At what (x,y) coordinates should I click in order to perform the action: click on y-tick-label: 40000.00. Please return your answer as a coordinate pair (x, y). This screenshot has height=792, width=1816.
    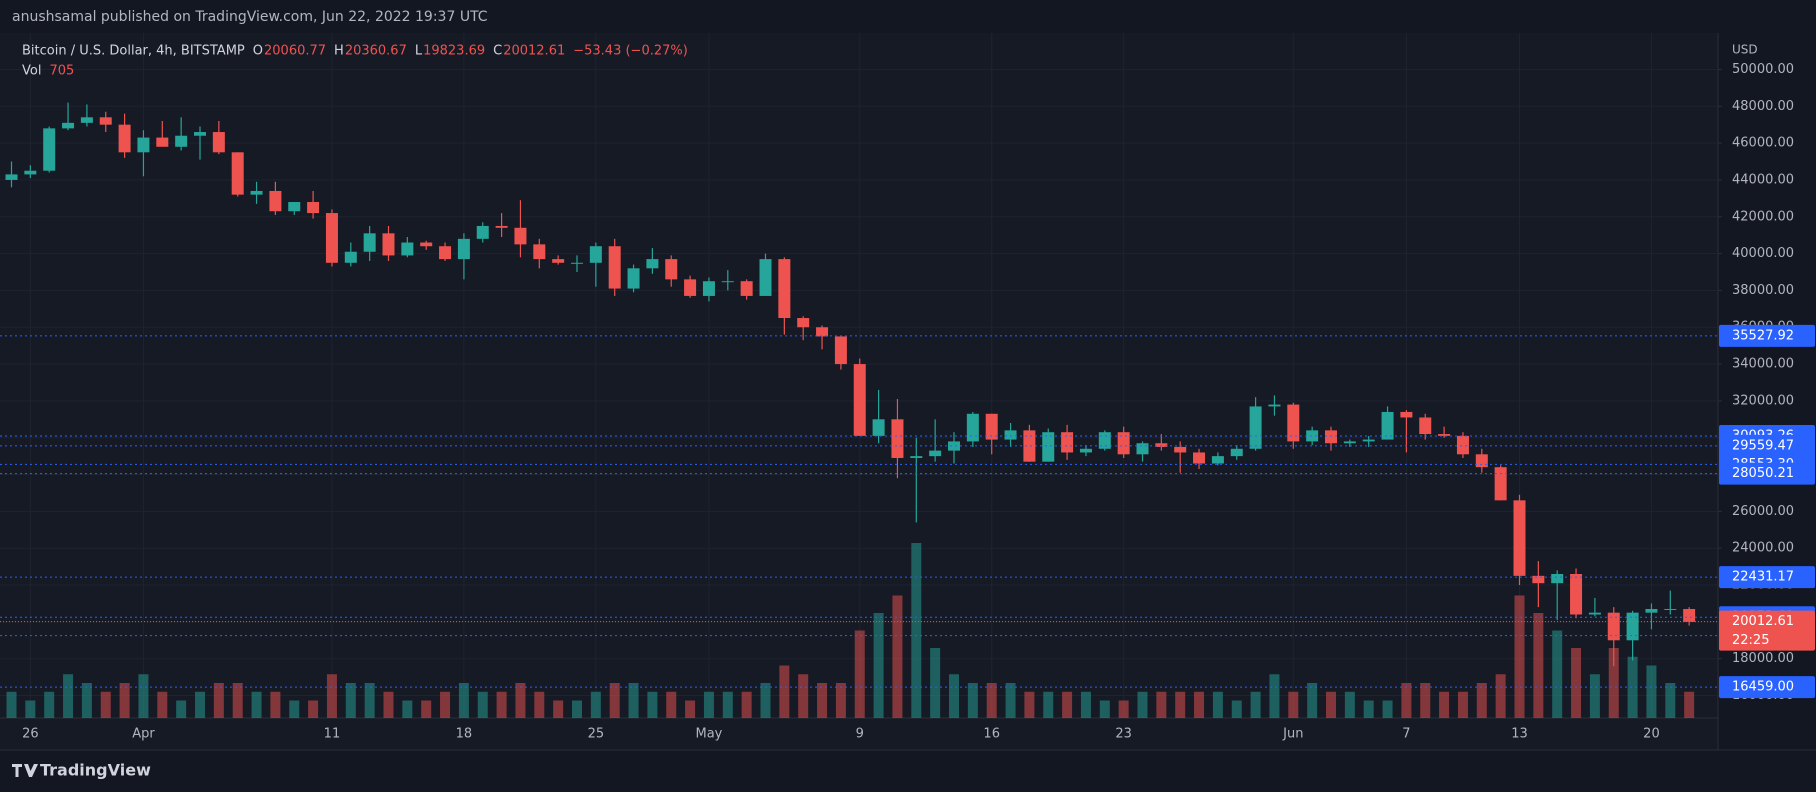
    Looking at the image, I should click on (1763, 253).